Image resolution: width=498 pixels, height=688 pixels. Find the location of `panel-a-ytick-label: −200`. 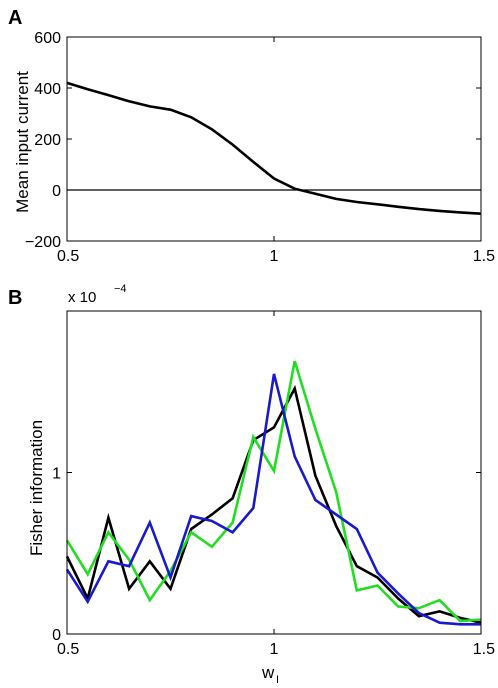

panel-a-ytick-label: −200 is located at coordinates (43, 242).